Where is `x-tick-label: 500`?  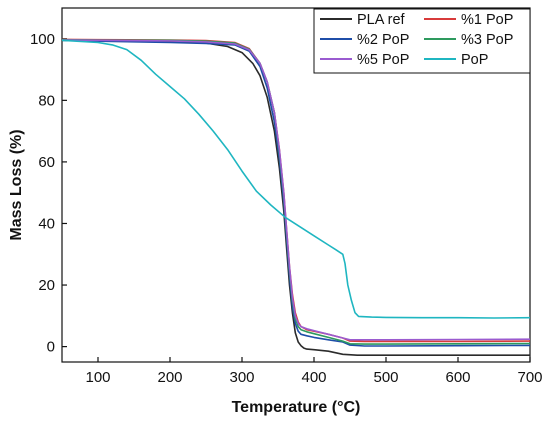 x-tick-label: 500 is located at coordinates (385, 377).